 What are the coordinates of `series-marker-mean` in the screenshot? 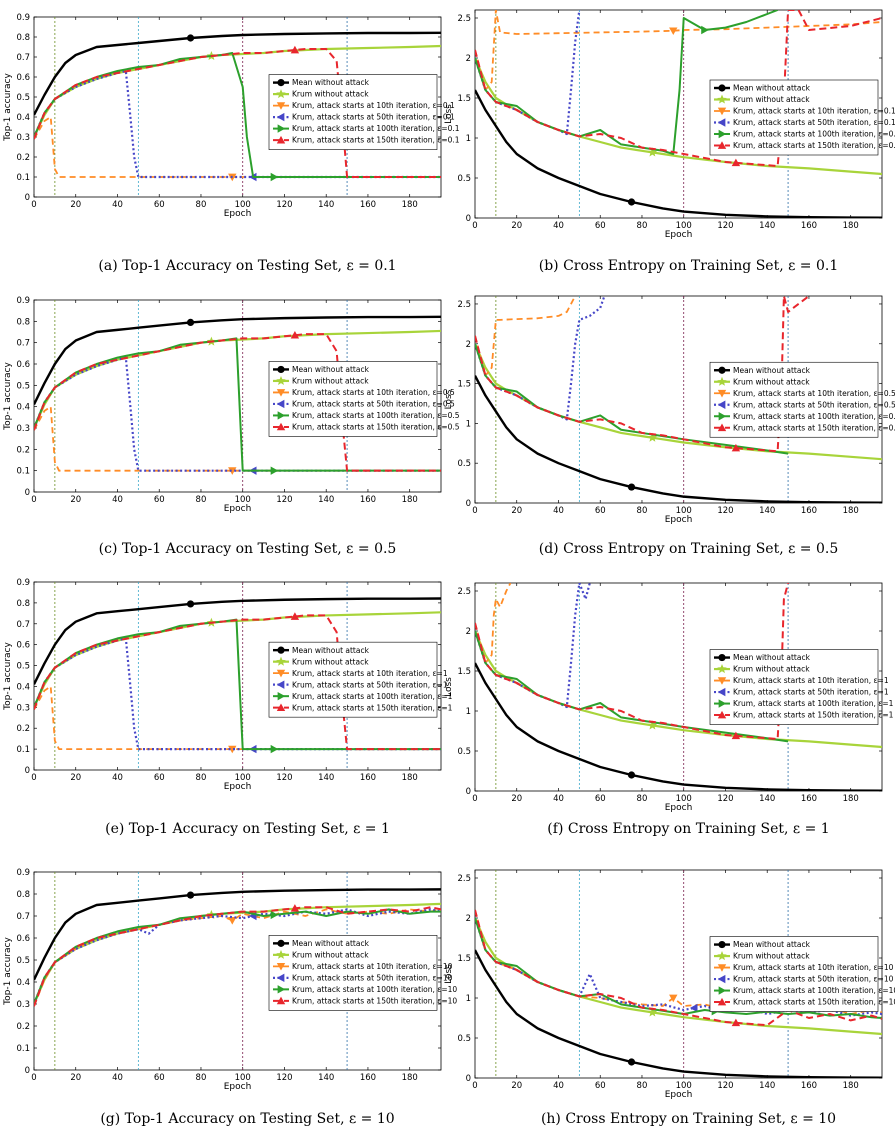 It's located at (190, 38).